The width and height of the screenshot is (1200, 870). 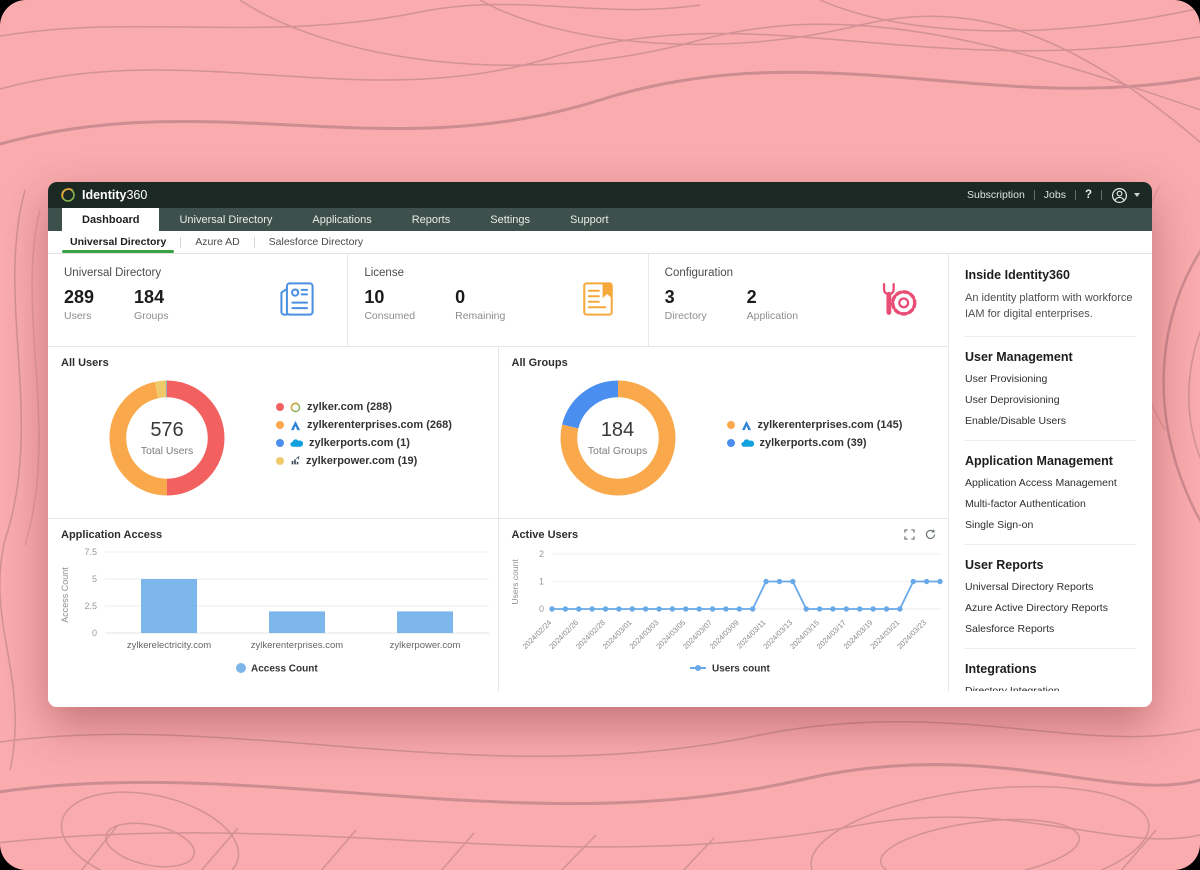 I want to click on sidebar-link: Application Access Management, so click(x=1041, y=482).